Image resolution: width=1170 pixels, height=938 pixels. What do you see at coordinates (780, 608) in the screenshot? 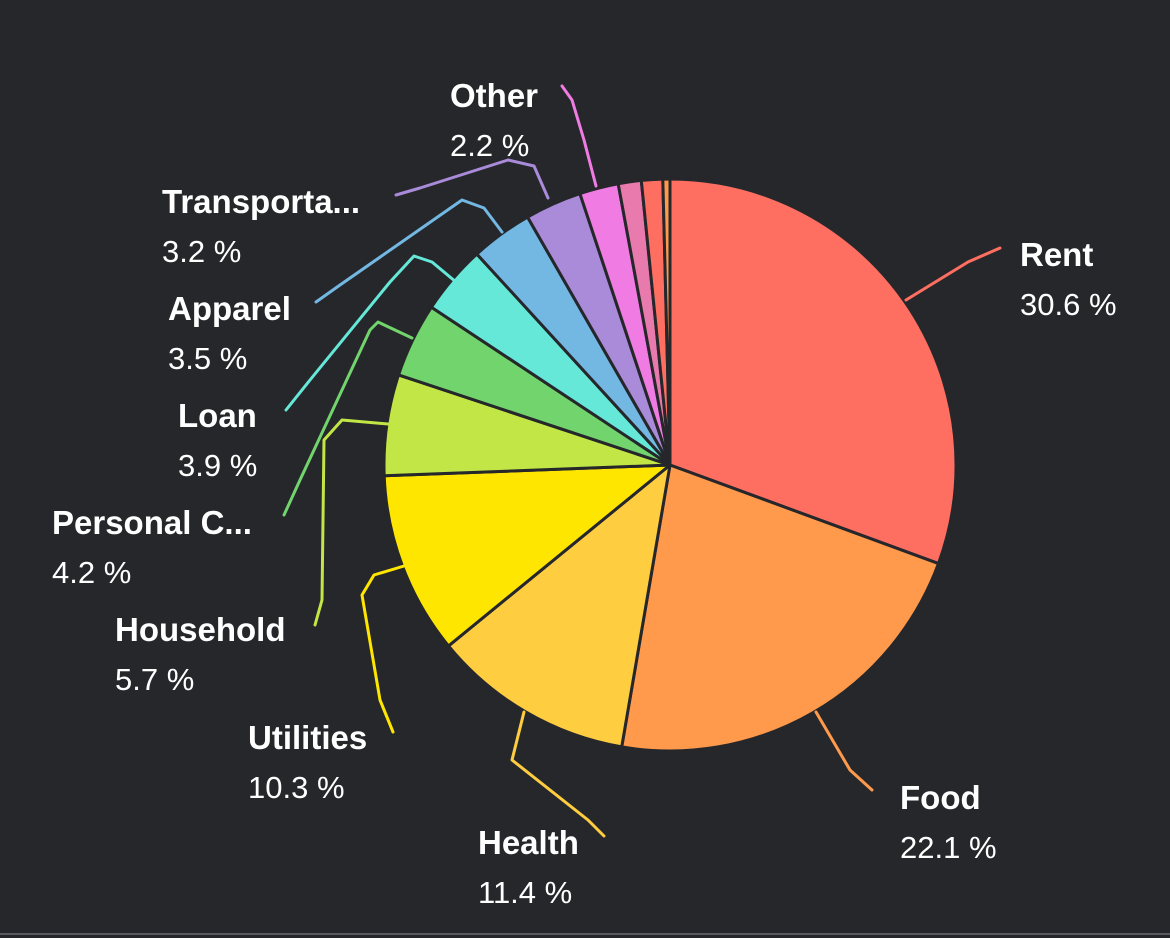
I see `pie-slice-food` at bounding box center [780, 608].